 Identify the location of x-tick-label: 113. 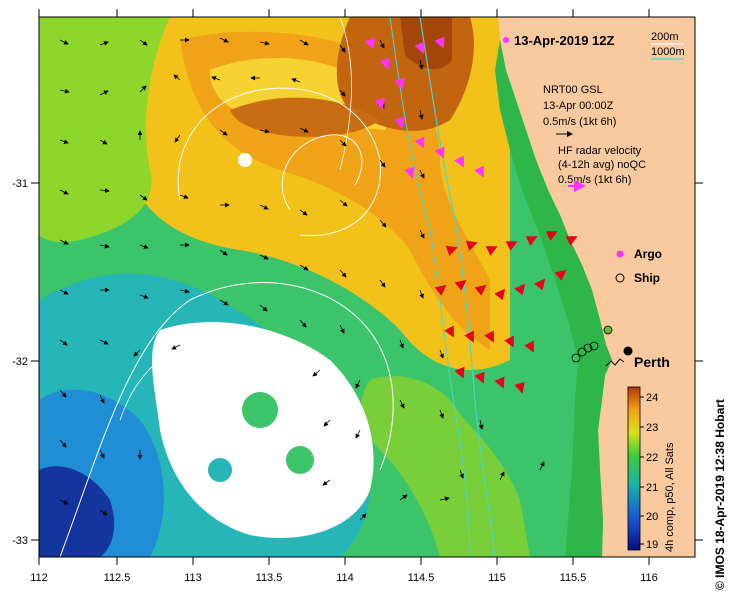
(193, 578).